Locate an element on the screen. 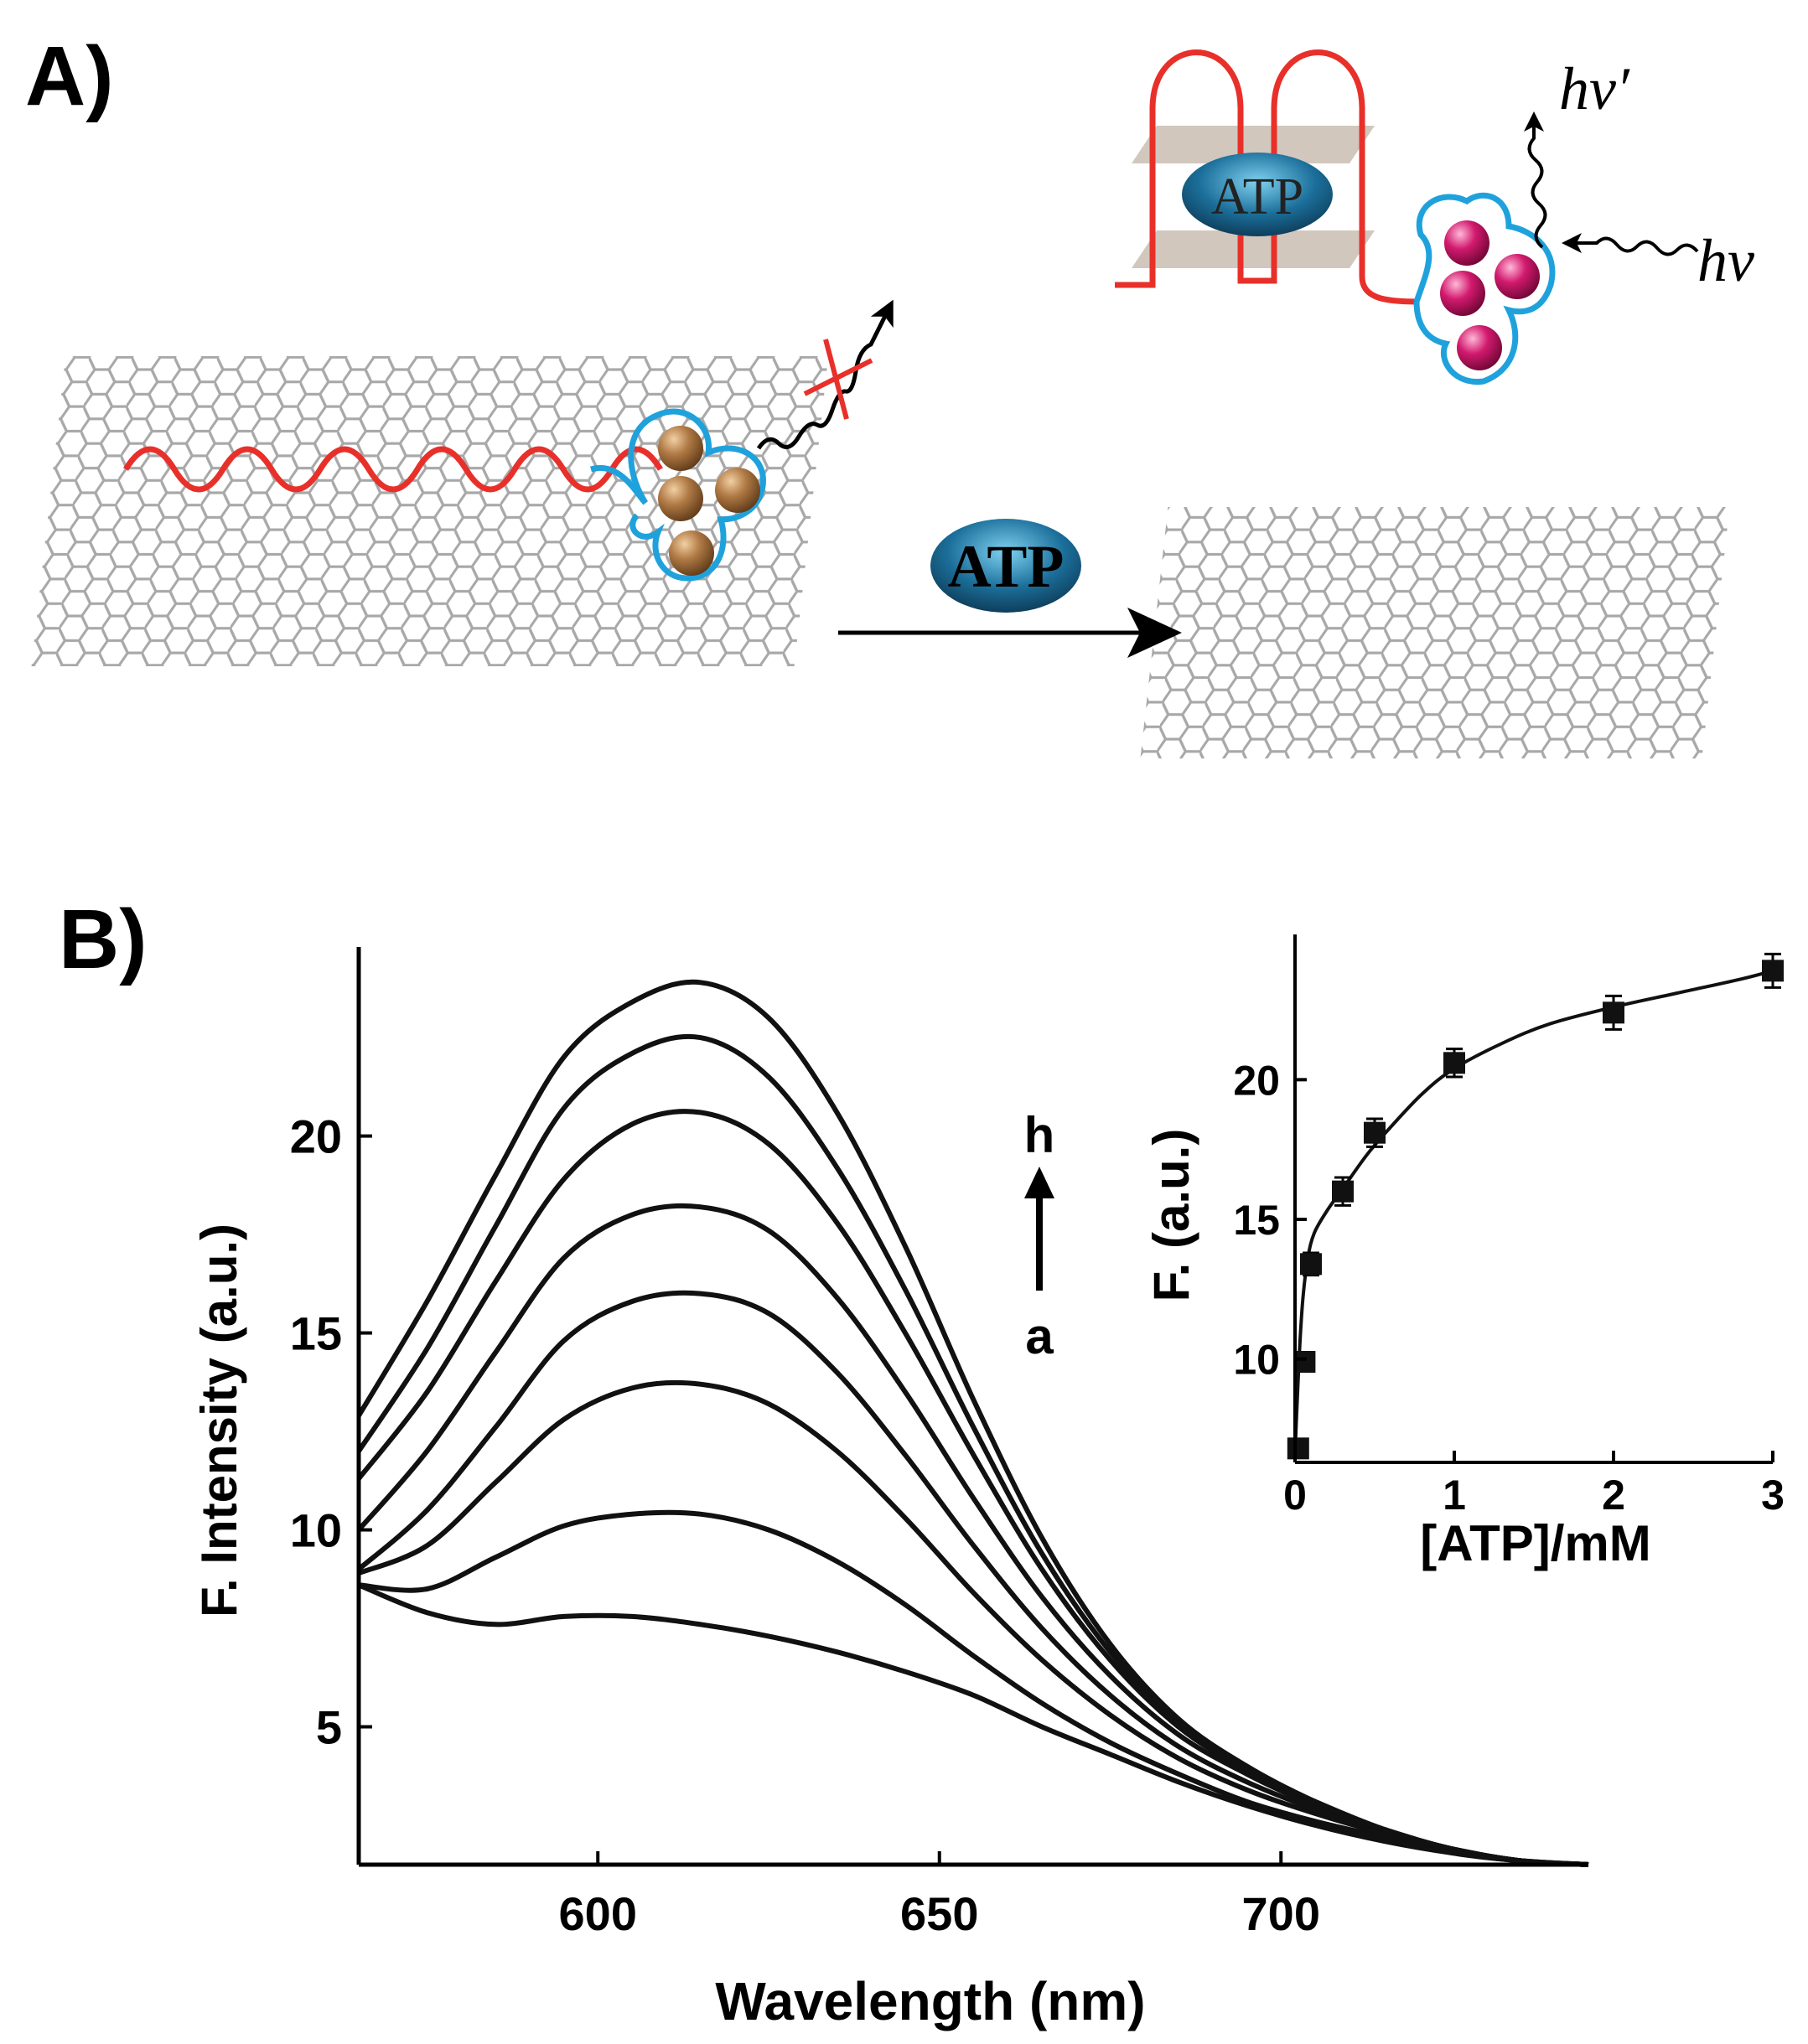 The image size is (1808, 2044). series-direction-arrowhead is located at coordinates (1039, 1182).